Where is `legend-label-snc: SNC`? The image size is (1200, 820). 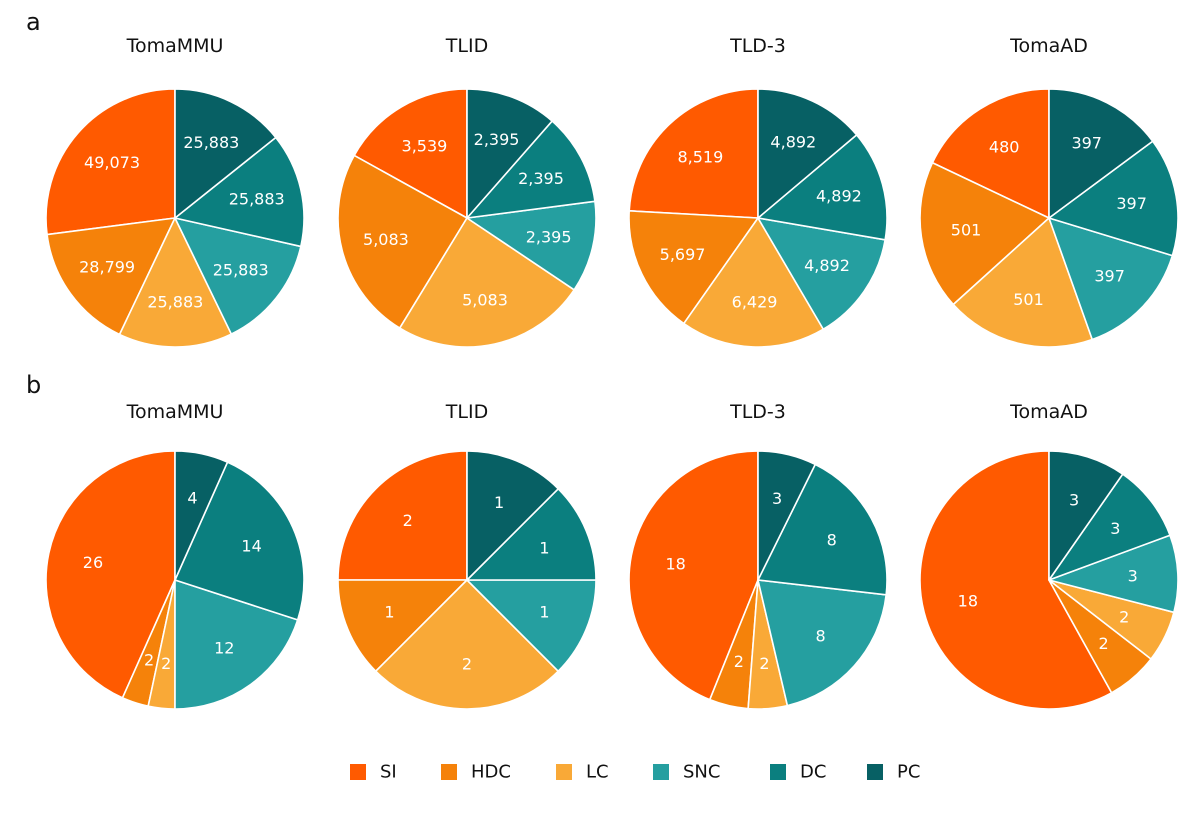
legend-label-snc: SNC is located at coordinates (701, 772).